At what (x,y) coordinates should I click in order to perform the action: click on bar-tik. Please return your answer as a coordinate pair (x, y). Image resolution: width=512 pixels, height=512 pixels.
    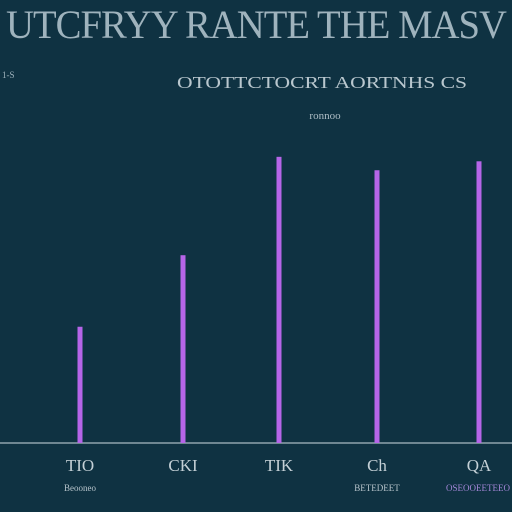
    Looking at the image, I should click on (279, 300).